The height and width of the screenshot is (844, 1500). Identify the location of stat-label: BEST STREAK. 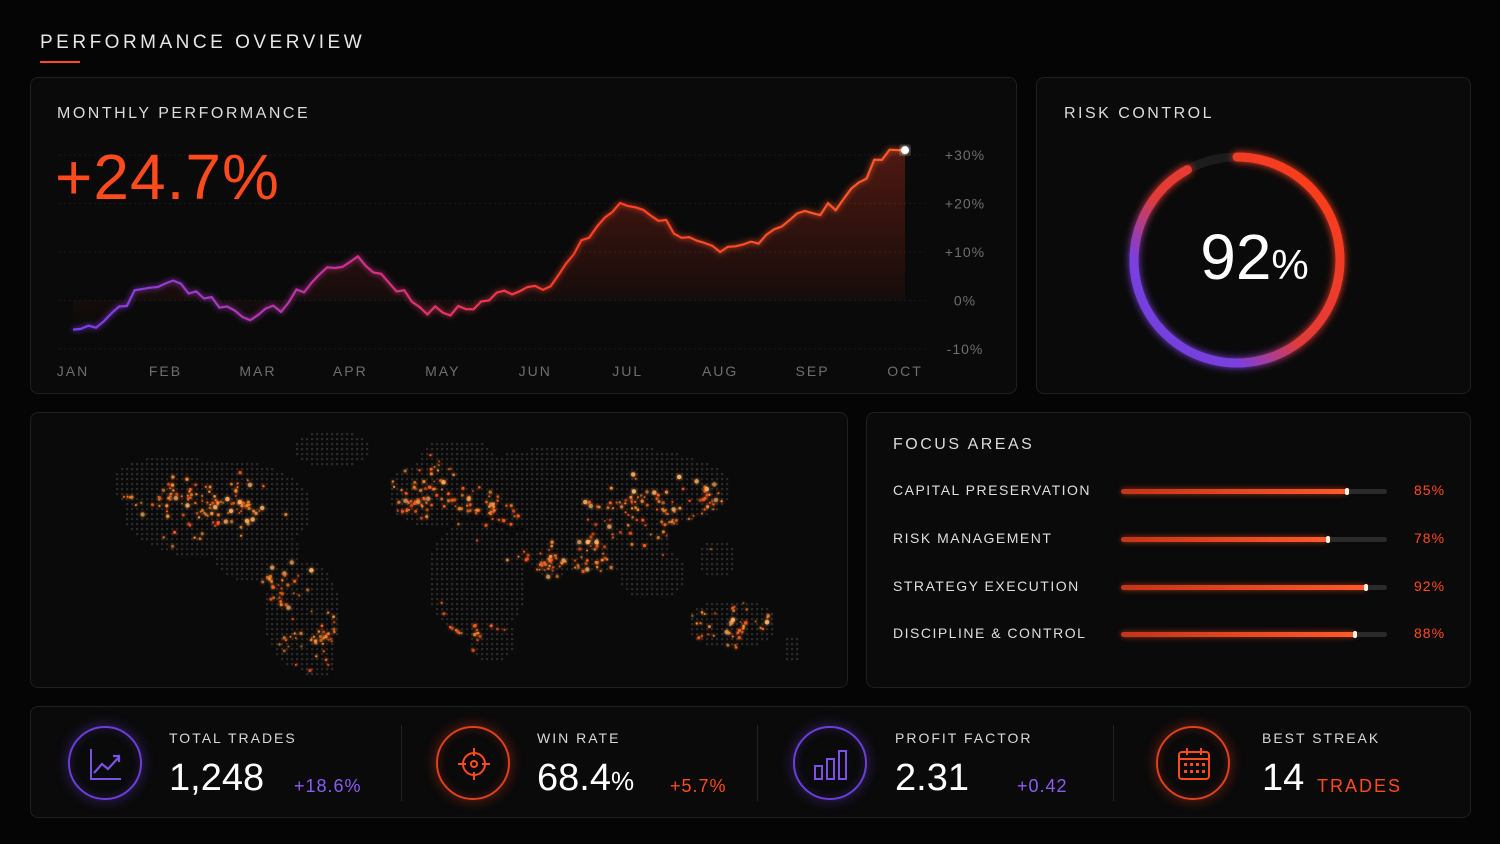
(1321, 738).